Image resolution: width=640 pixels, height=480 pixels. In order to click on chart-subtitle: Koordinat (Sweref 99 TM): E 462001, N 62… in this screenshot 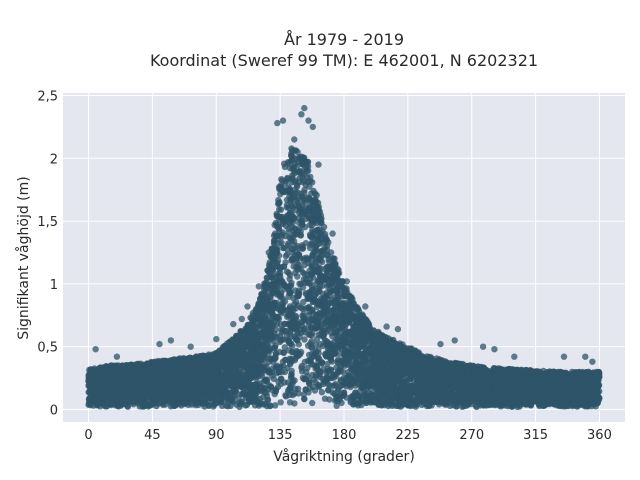, I will do `click(344, 60)`.